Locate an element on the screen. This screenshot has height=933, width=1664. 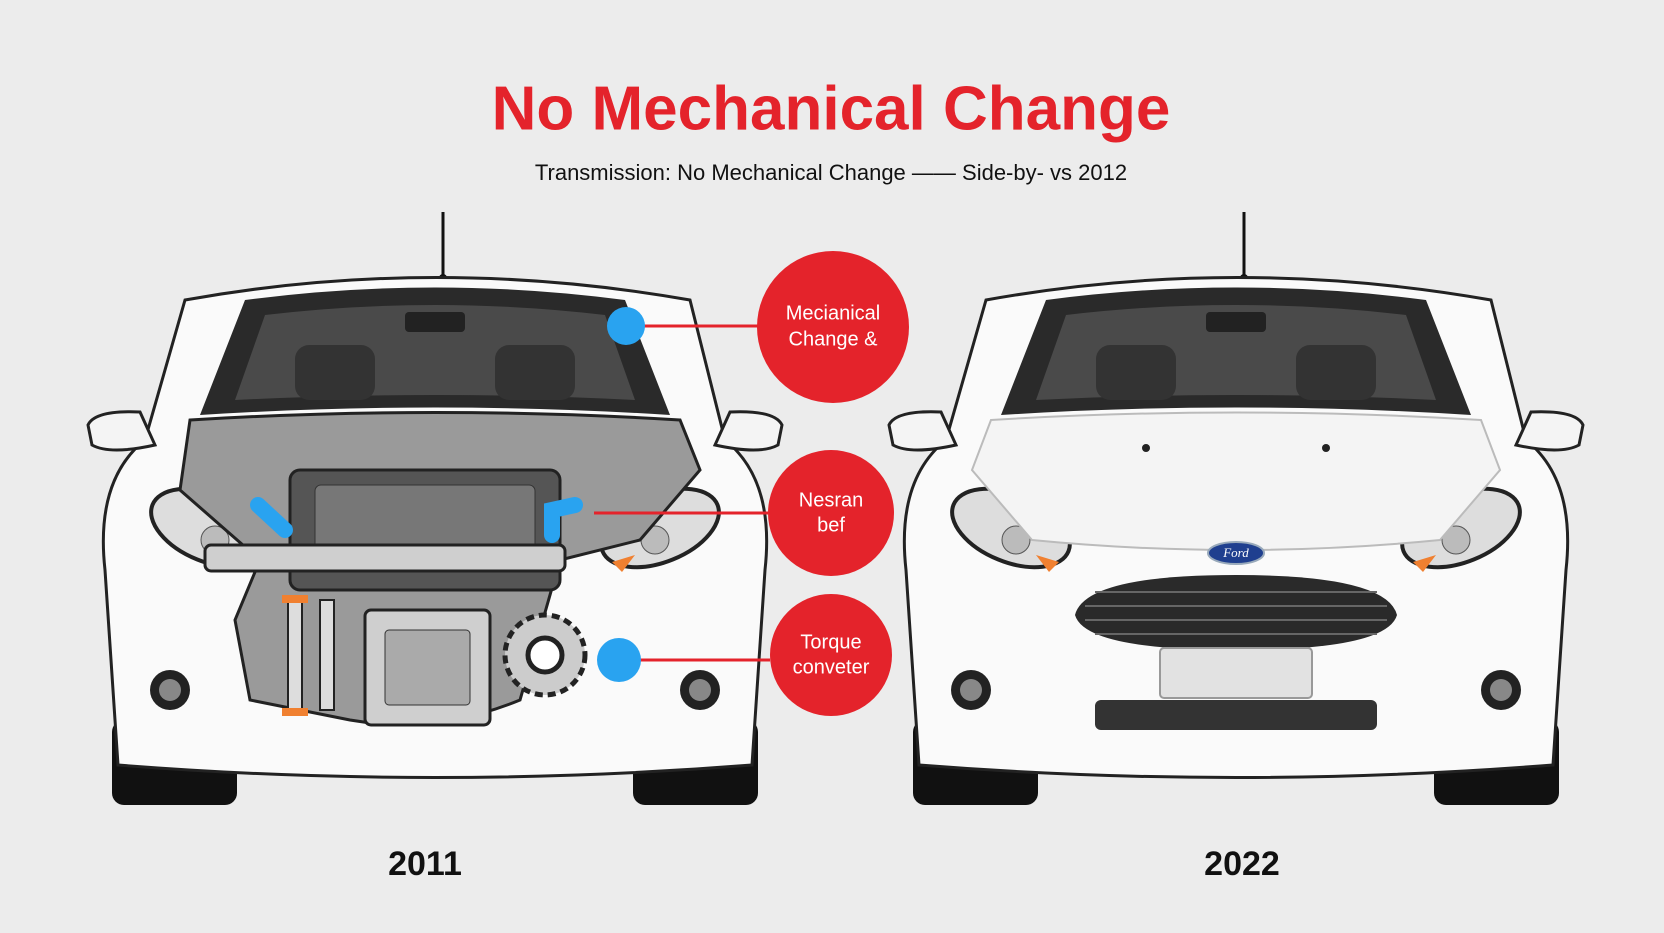
badge: Ford is located at coordinates (1235, 552).